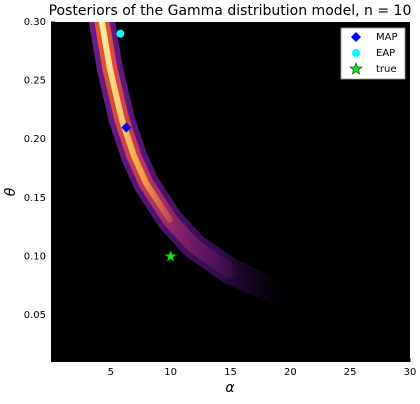 The image size is (420, 404). What do you see at coordinates (11, 191) in the screenshot?
I see `y-axis-label: θ` at bounding box center [11, 191].